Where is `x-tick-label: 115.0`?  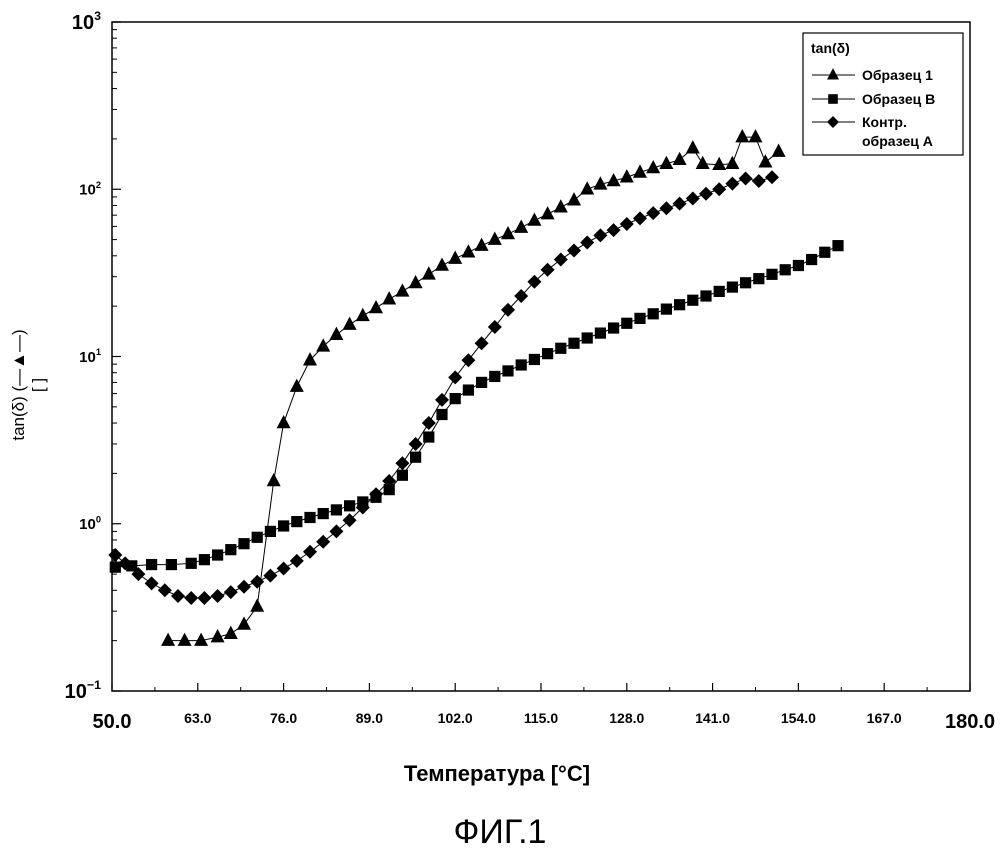
x-tick-label: 115.0 is located at coordinates (541, 718).